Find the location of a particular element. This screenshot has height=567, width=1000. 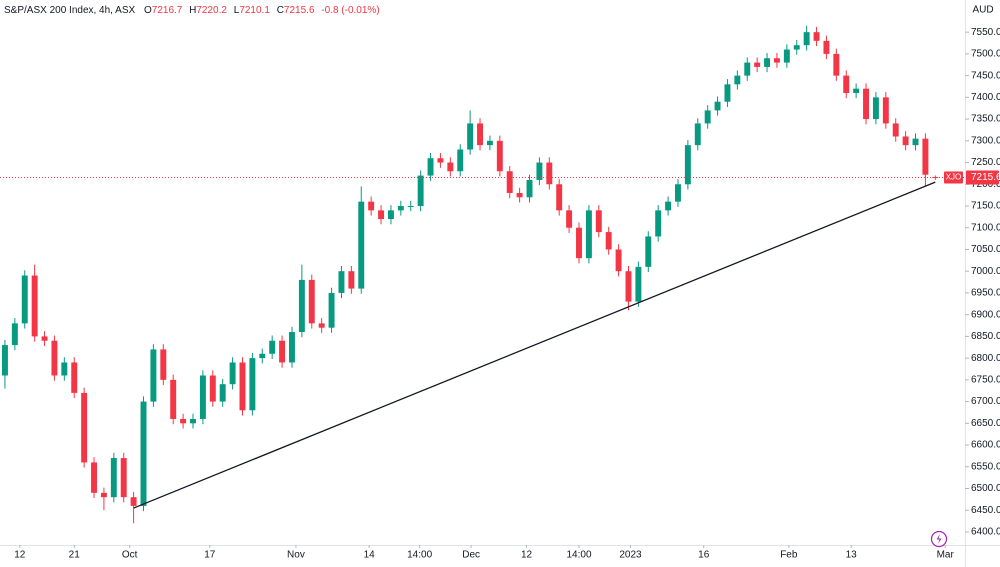

y-tick-label: 6800.0 is located at coordinates (985, 358).